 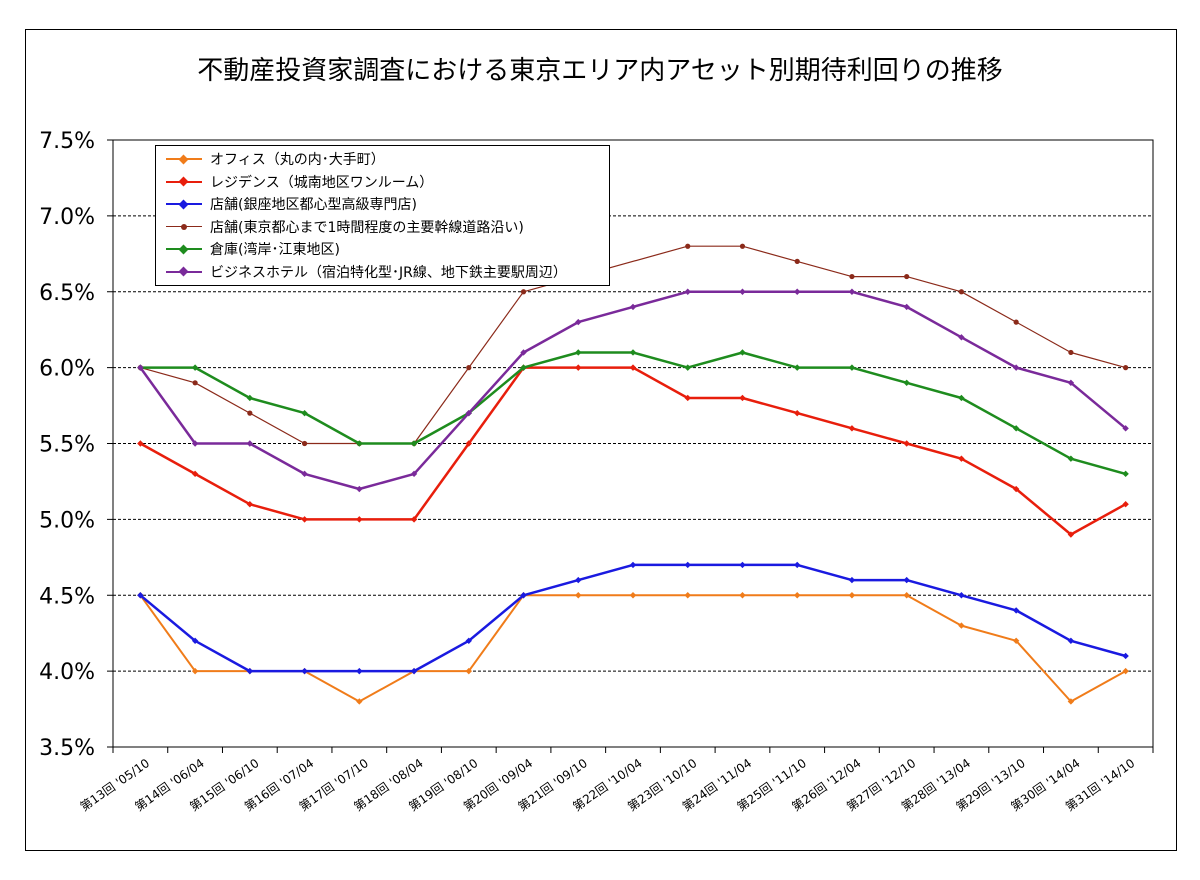 What do you see at coordinates (313, 205) in the screenshot?
I see `legend-label: 店舗(銀座地区都心型高級専門店)` at bounding box center [313, 205].